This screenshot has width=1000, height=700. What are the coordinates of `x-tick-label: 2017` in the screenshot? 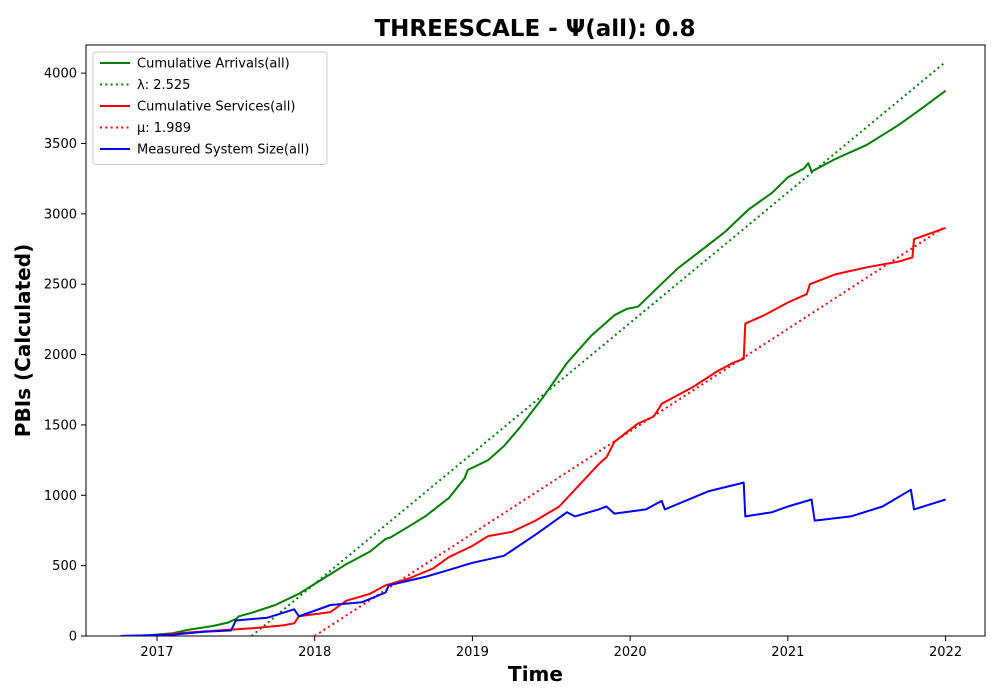 It's located at (156, 652).